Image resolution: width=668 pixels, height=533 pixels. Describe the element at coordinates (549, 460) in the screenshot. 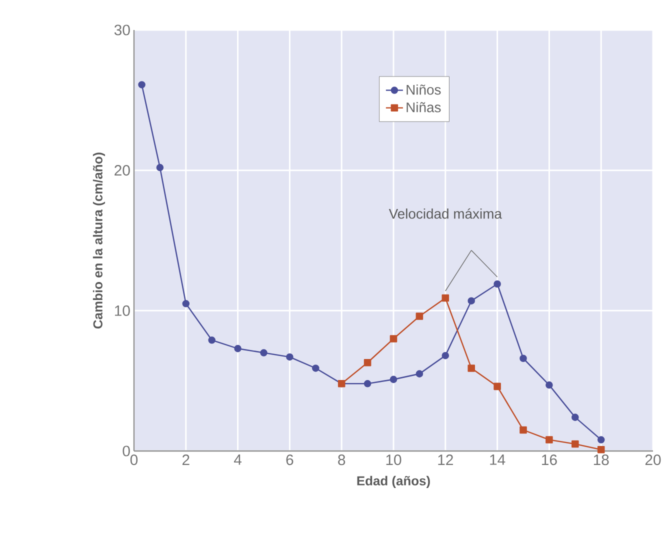

I see `x-tick-label: 16` at that location.